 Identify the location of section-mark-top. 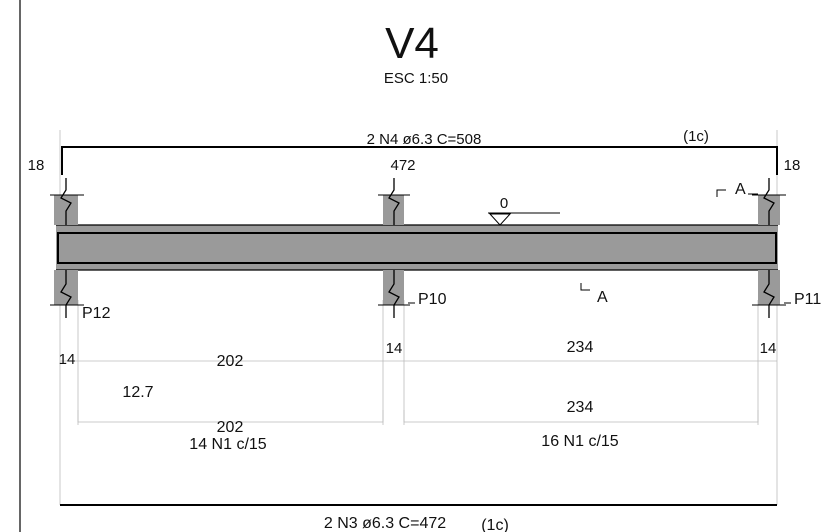
(737, 193).